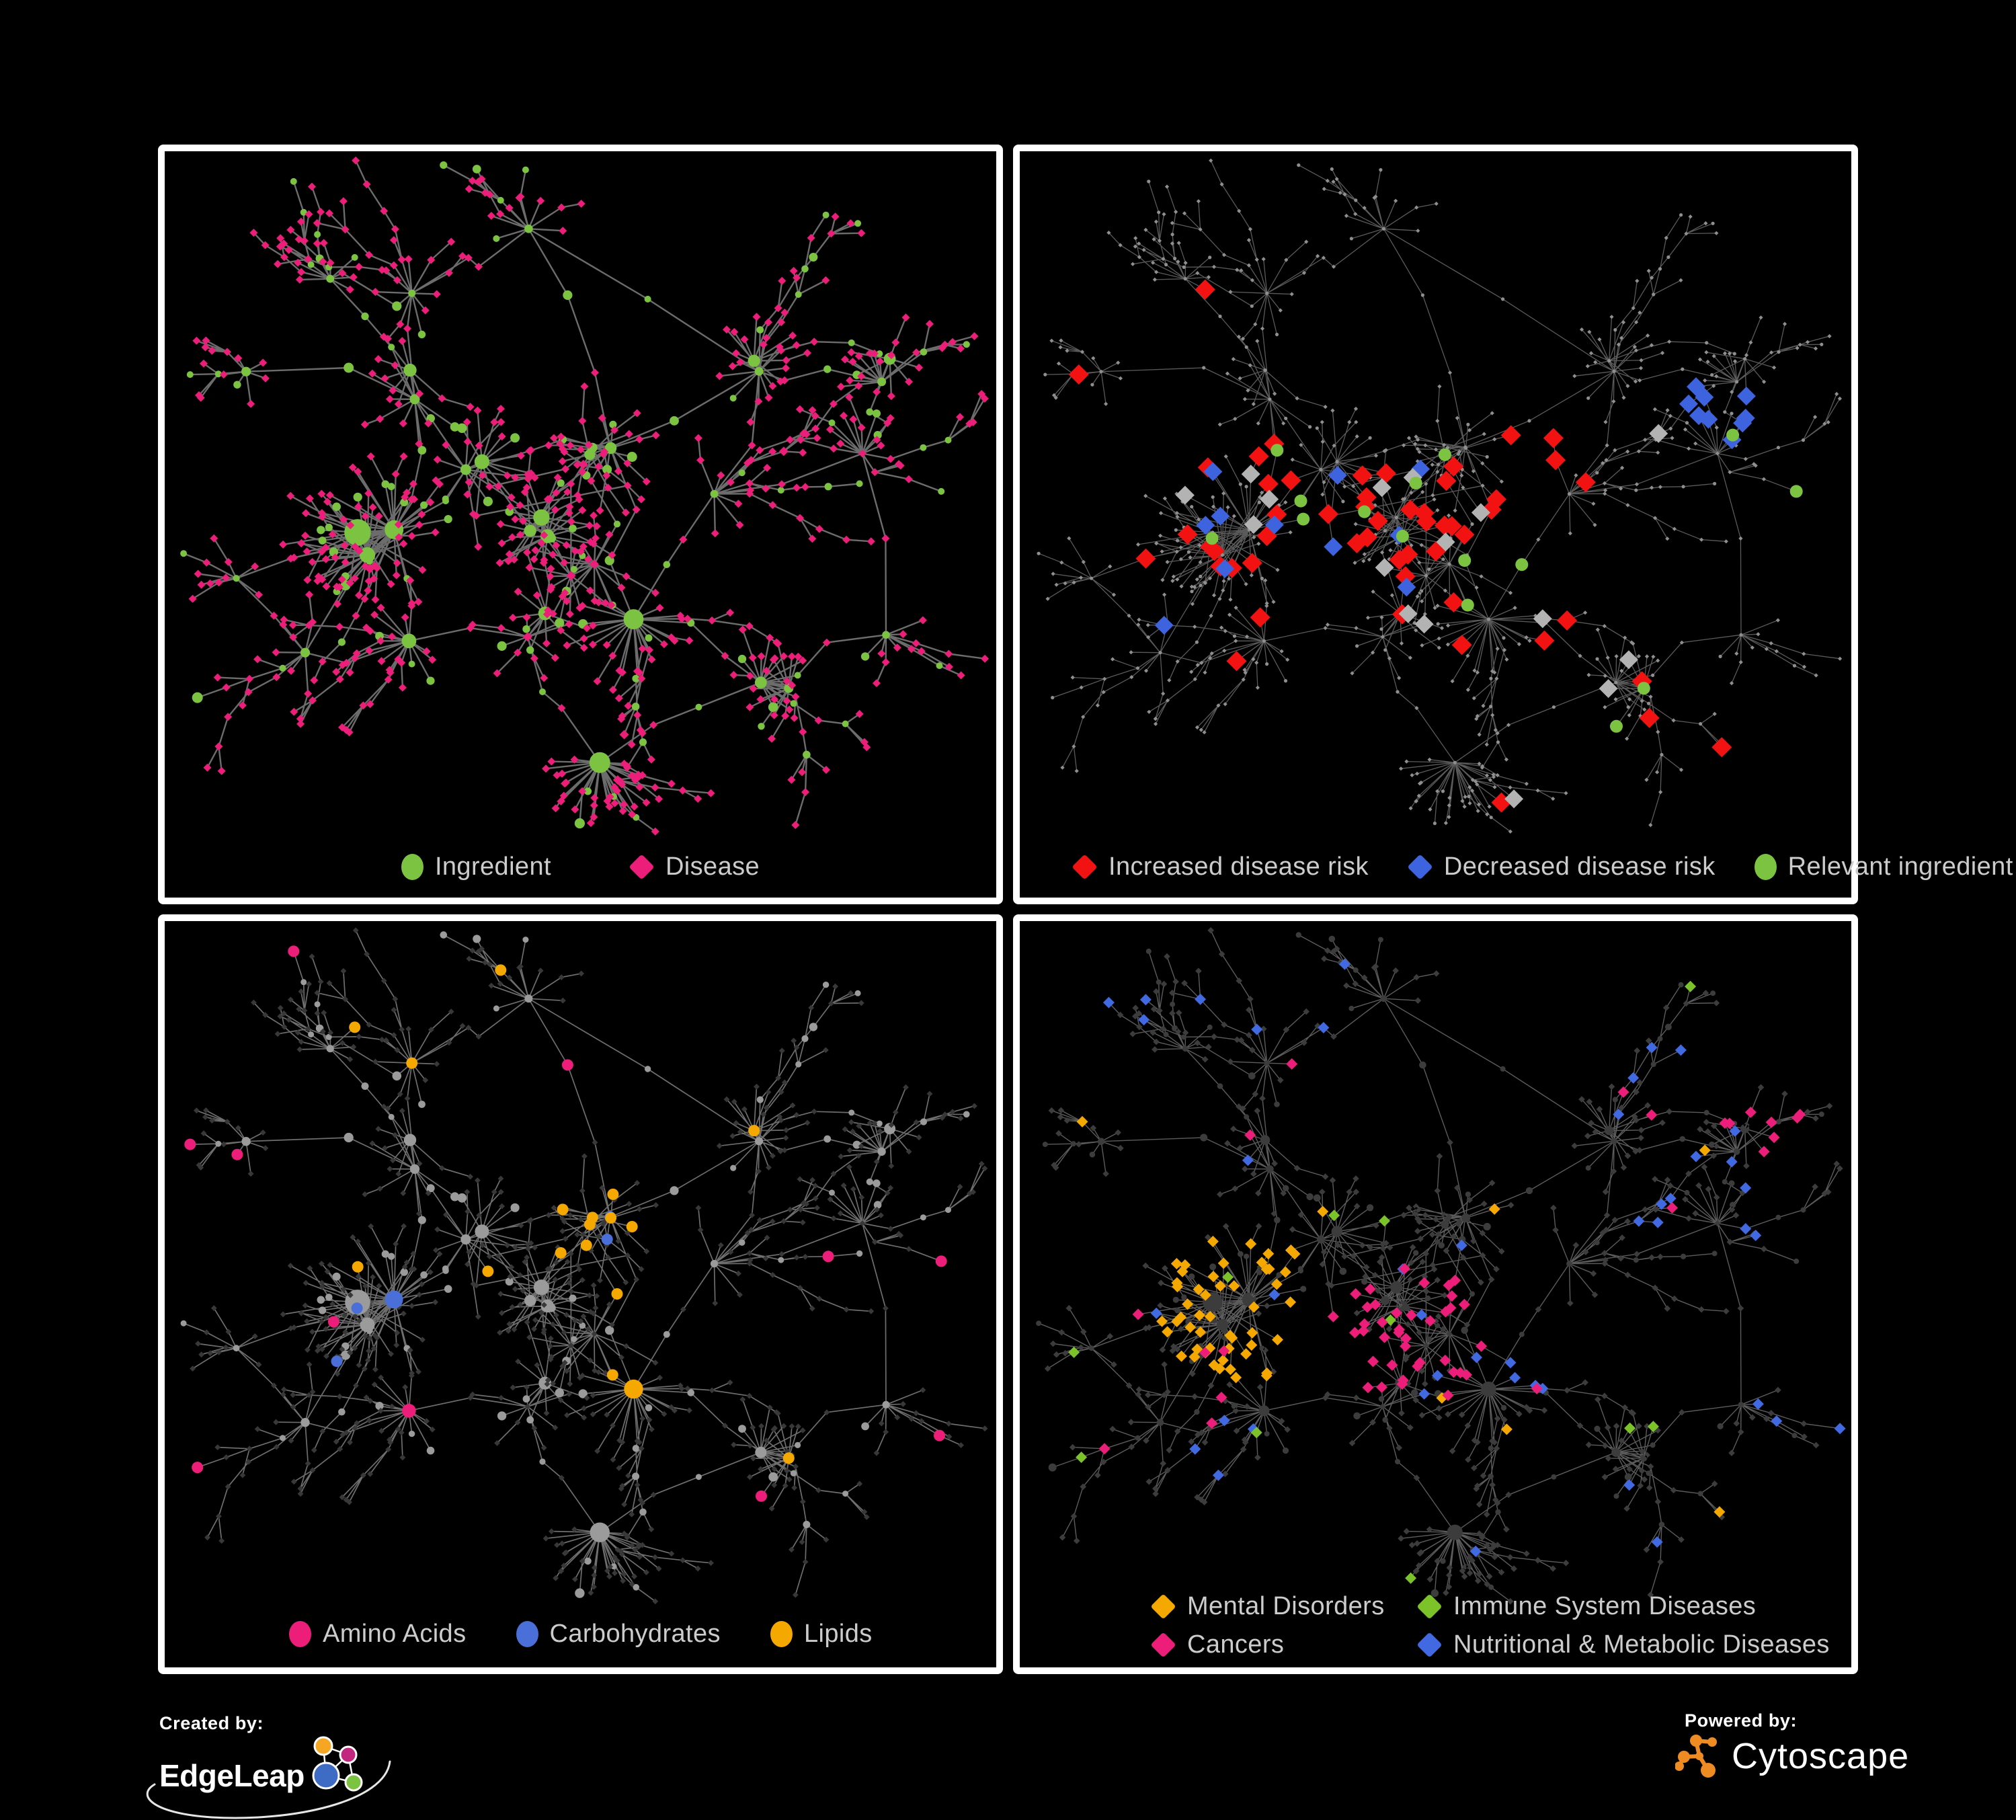  I want to click on cancers-marker-icon, so click(1163, 1645).